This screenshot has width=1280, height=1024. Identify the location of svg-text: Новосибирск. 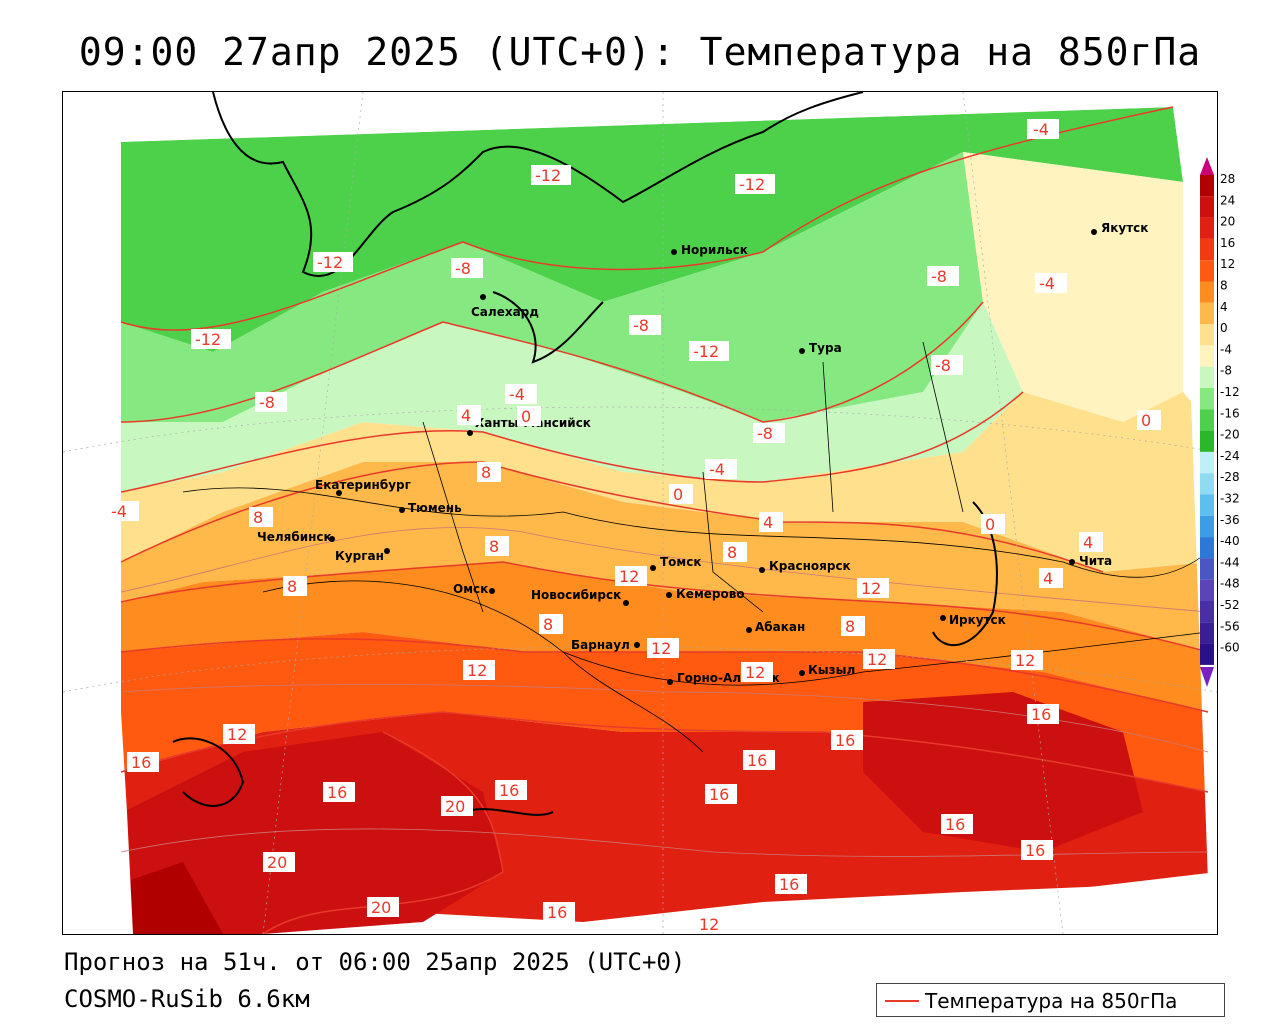
(576, 595).